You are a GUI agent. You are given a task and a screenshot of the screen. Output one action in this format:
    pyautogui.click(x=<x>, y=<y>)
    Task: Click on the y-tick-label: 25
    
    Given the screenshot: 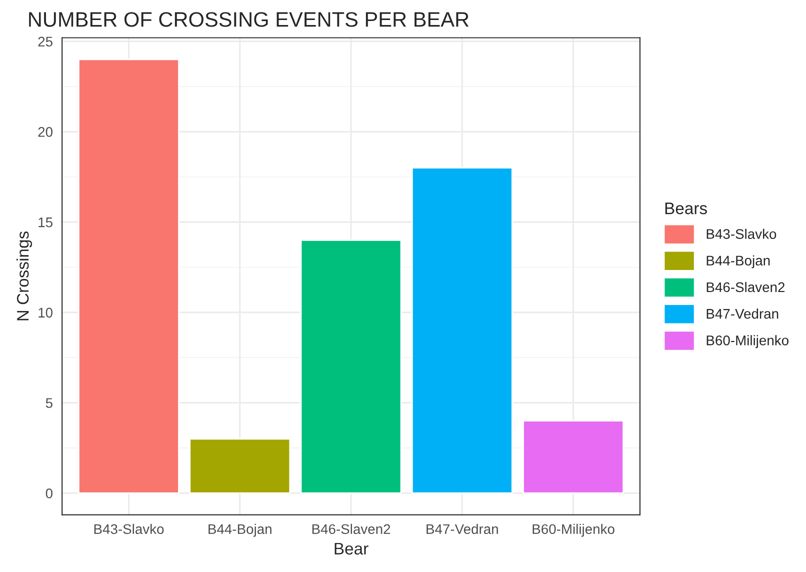 What is the action you would take?
    pyautogui.click(x=45, y=41)
    